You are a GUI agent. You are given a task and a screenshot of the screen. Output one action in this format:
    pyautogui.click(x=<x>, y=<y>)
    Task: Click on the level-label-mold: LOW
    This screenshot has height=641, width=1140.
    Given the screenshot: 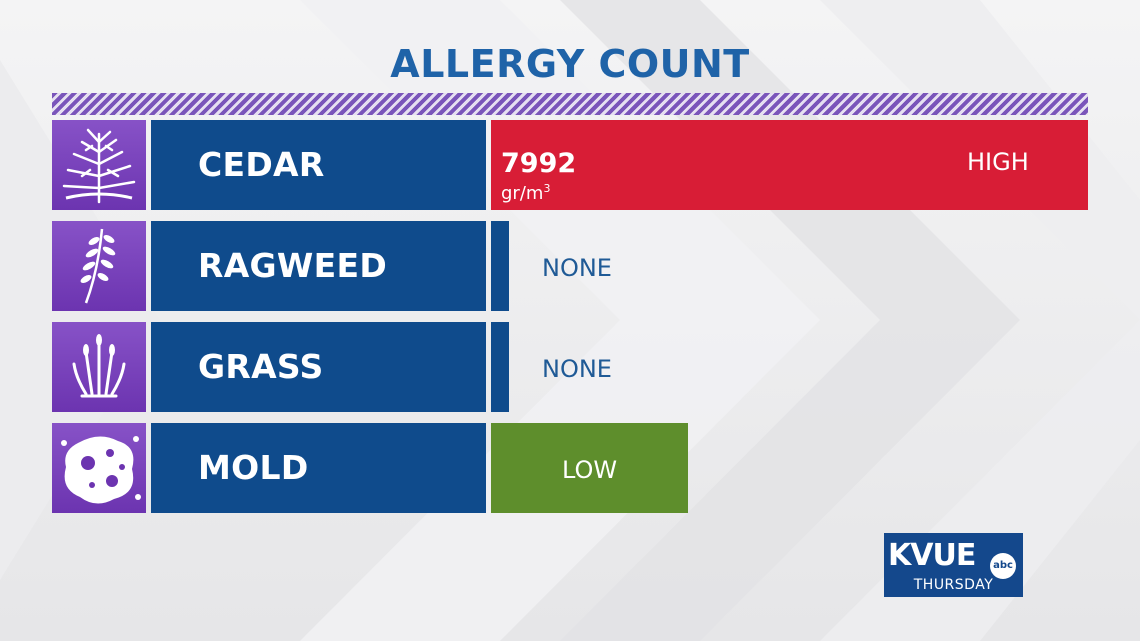 What is the action you would take?
    pyautogui.click(x=590, y=470)
    